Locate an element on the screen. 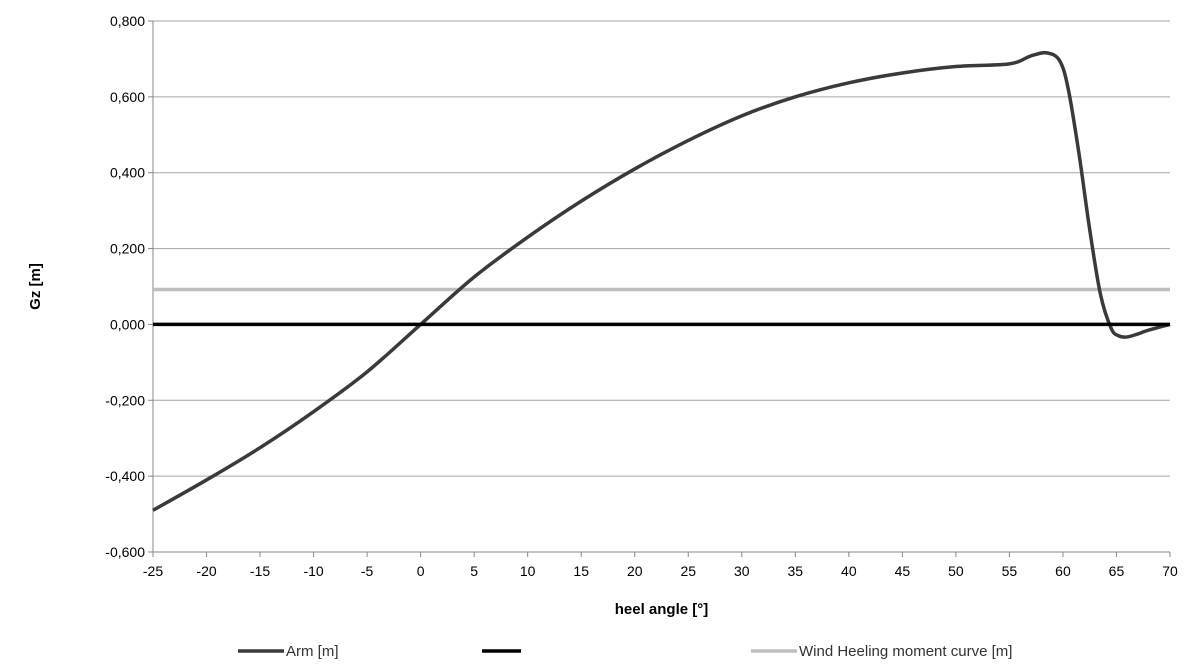 The image size is (1184, 667). x-tick-label: 30 is located at coordinates (742, 571).